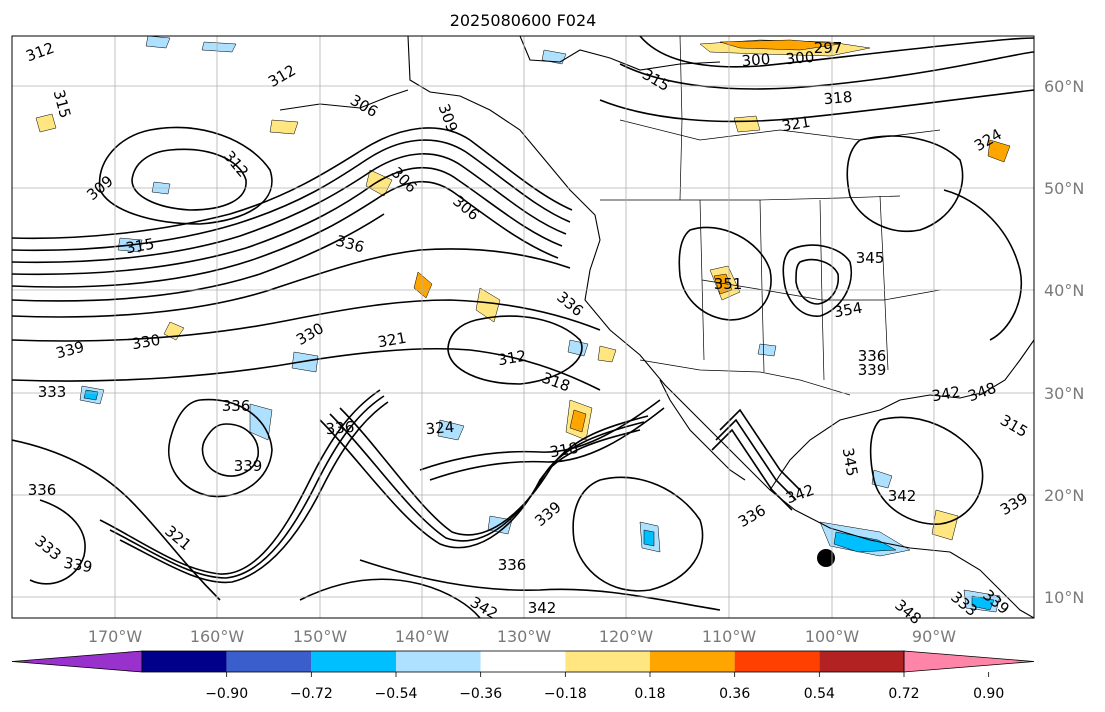  I want to click on contour-value-label: 324, so click(440, 428).